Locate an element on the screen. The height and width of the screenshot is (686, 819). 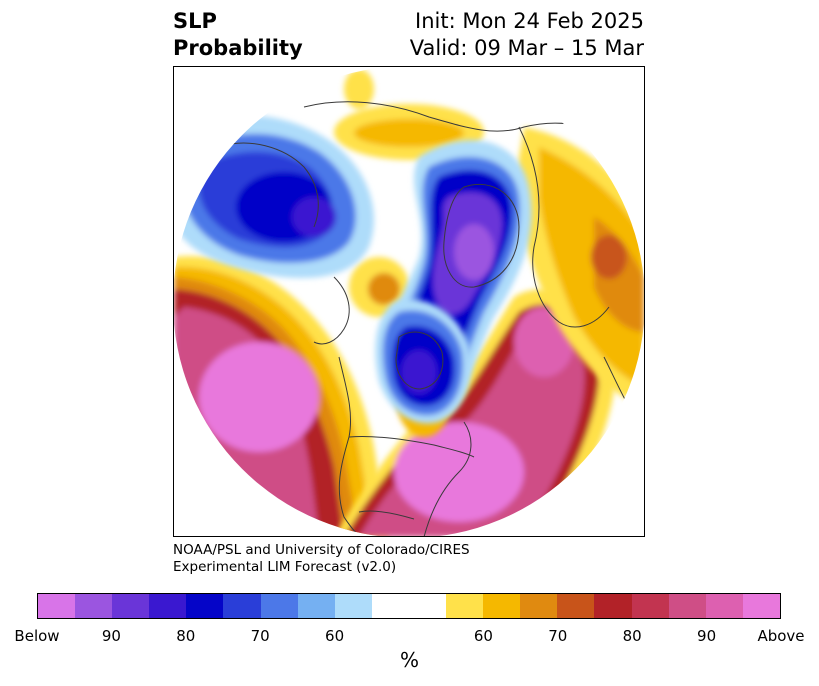
coastline-alaska is located at coordinates (331, 310).